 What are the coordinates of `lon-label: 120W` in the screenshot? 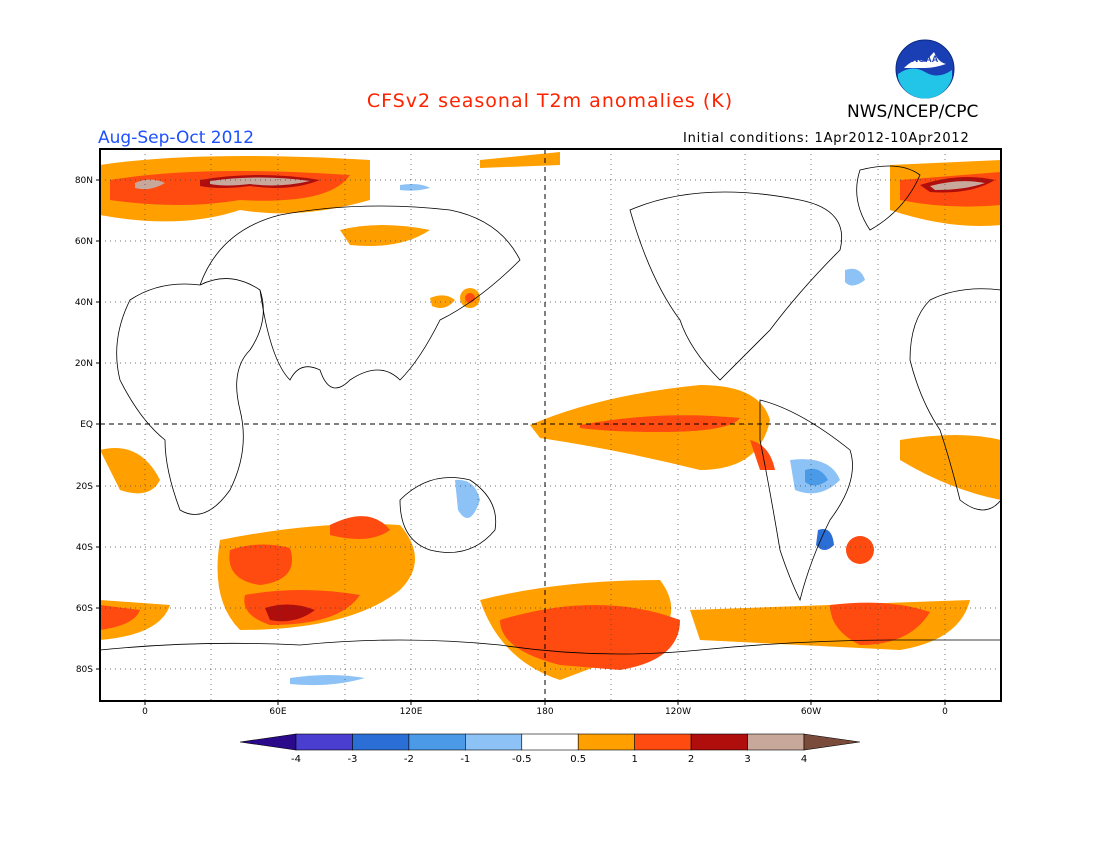 It's located at (678, 712).